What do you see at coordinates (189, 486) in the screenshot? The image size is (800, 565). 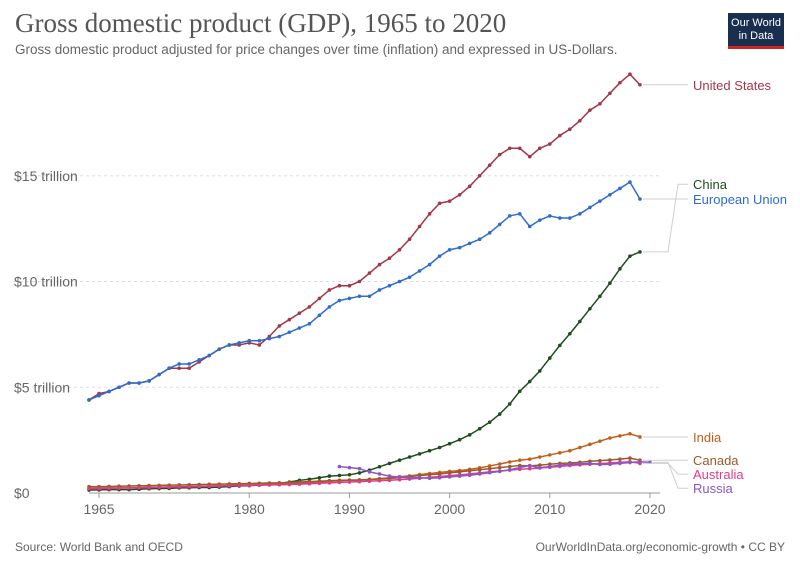 I see `point-australia-1974` at bounding box center [189, 486].